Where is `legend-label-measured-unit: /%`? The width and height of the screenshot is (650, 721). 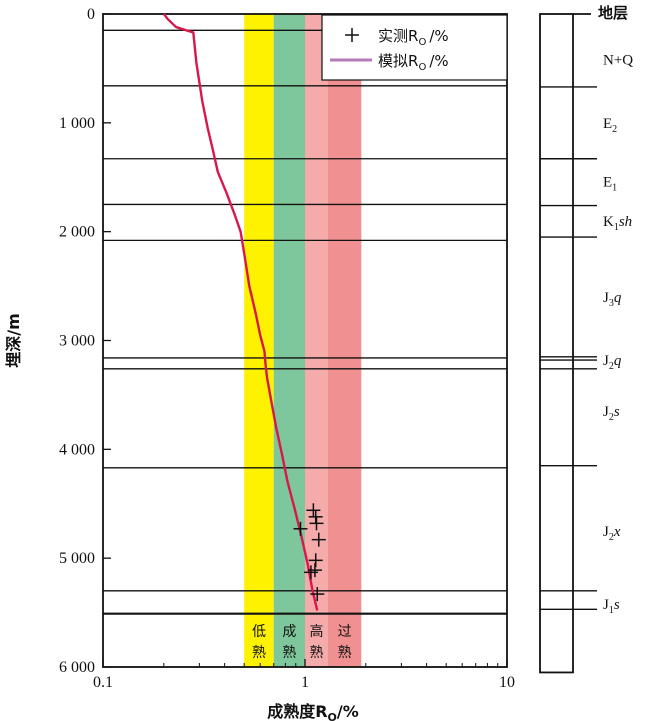 legend-label-measured-unit: /% is located at coordinates (438, 36).